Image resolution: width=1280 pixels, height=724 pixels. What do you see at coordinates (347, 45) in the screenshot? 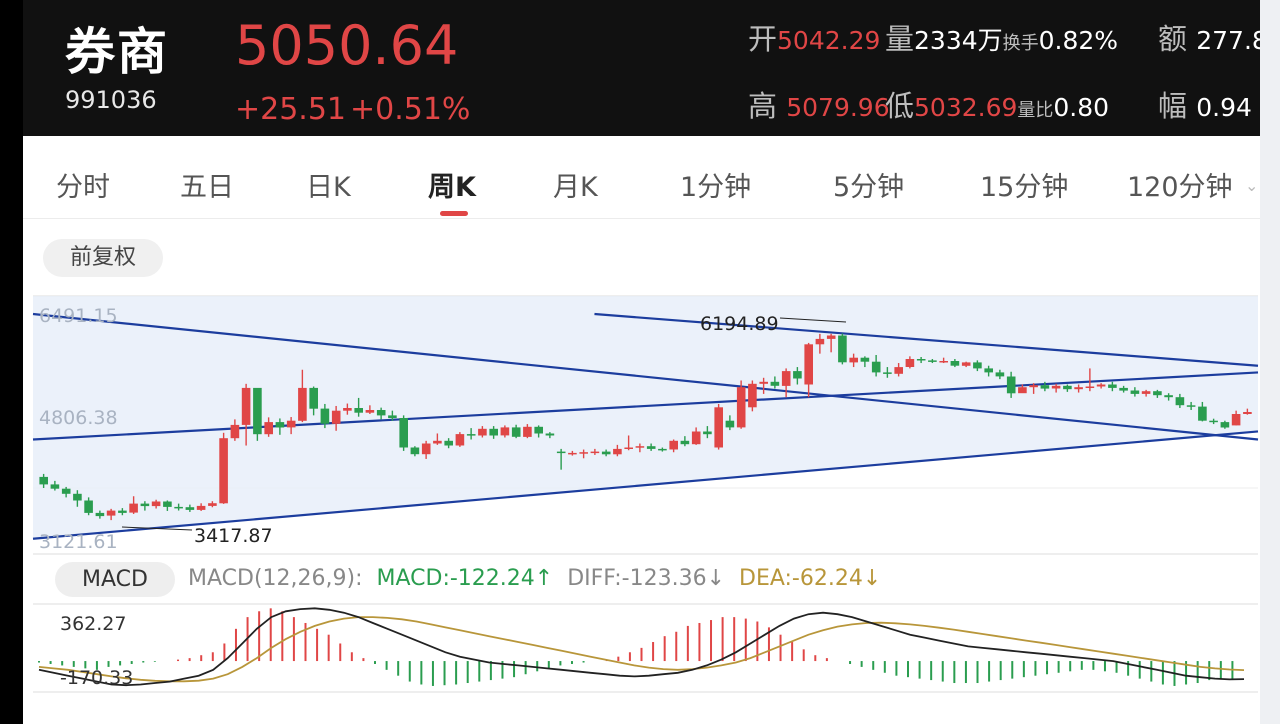
I see `last-price: 5050.64` at bounding box center [347, 45].